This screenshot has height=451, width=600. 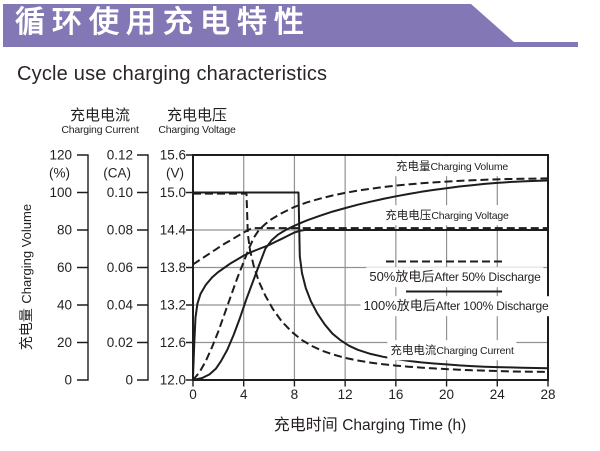 What do you see at coordinates (413, 167) in the screenshot?
I see `charging-volume-curve-label-cn: 充电量` at bounding box center [413, 167].